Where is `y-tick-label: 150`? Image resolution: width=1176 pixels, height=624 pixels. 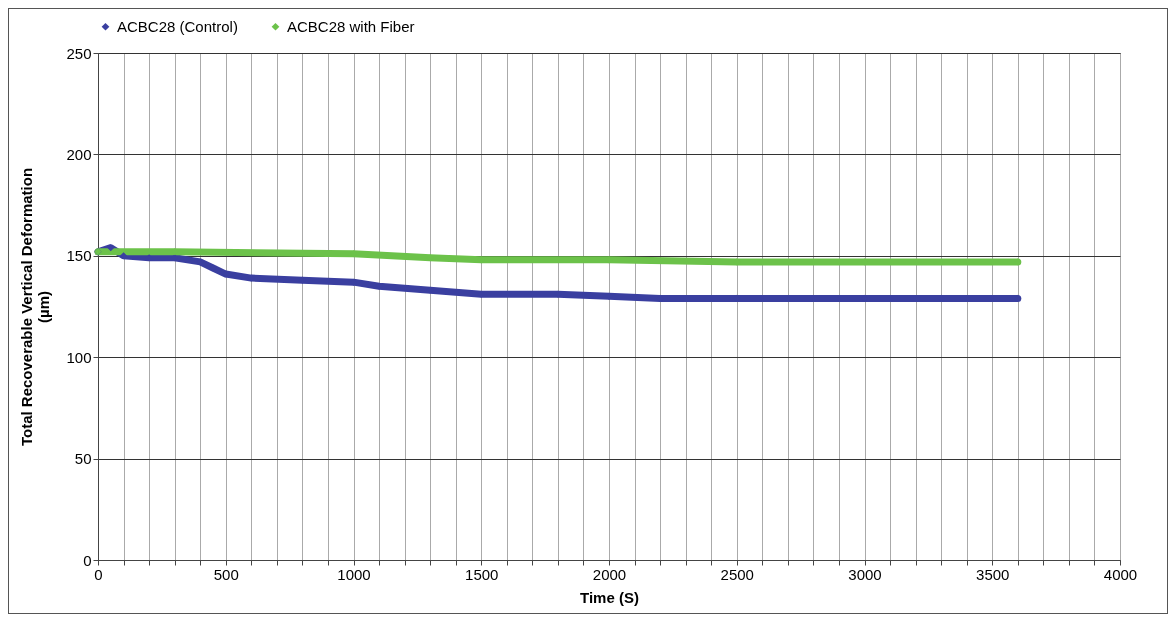
y-tick-label: 150 is located at coordinates (79, 256).